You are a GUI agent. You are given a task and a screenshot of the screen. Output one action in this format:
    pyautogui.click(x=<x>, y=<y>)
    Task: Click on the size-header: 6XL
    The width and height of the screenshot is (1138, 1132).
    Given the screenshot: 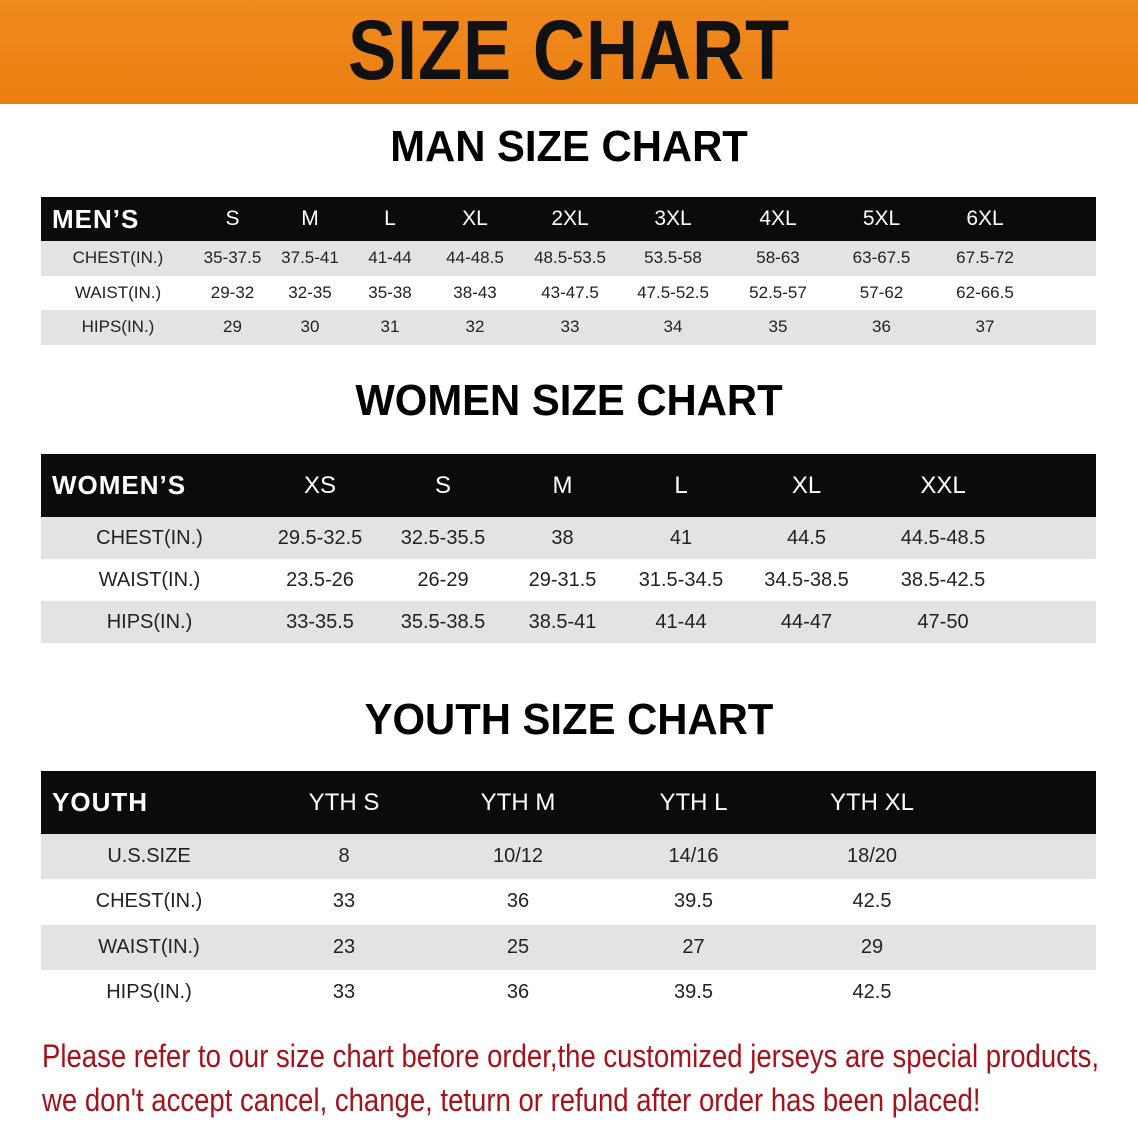 What is the action you would take?
    pyautogui.click(x=985, y=219)
    